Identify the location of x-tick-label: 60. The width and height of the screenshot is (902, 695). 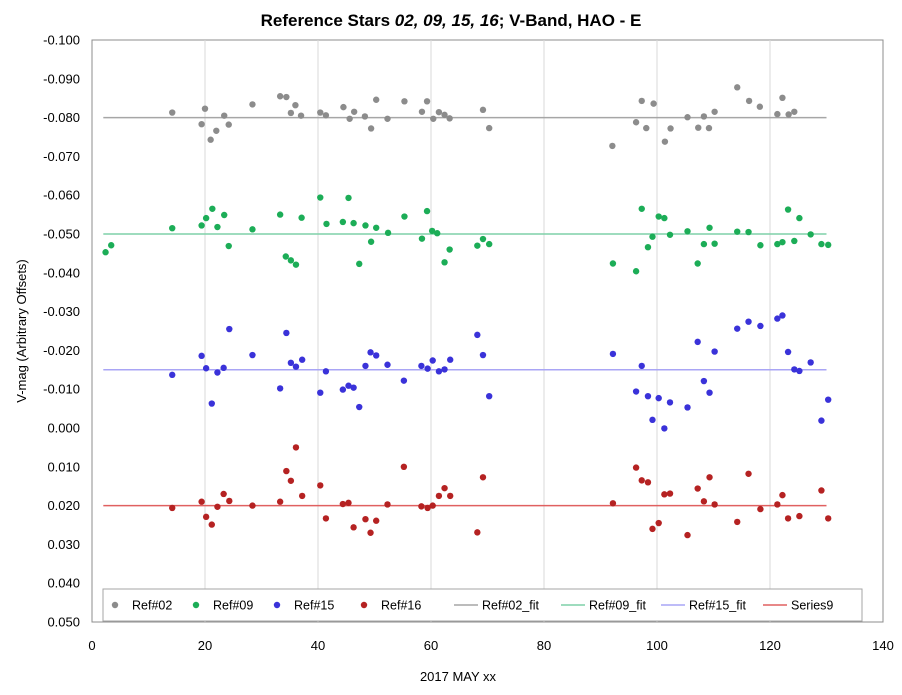
(431, 645).